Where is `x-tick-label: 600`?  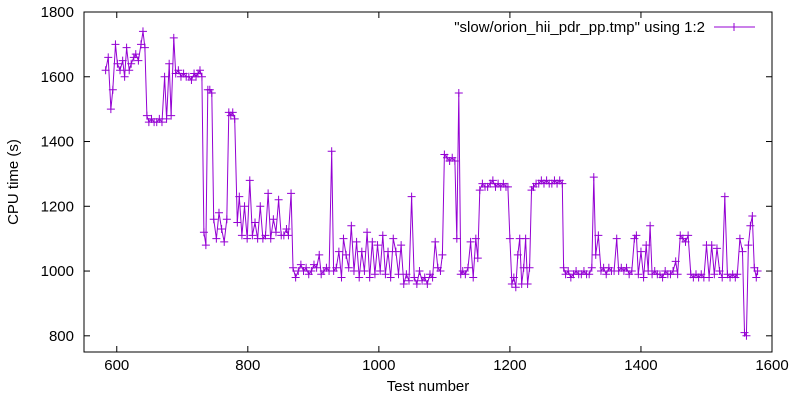
x-tick-label: 600 is located at coordinates (116, 365).